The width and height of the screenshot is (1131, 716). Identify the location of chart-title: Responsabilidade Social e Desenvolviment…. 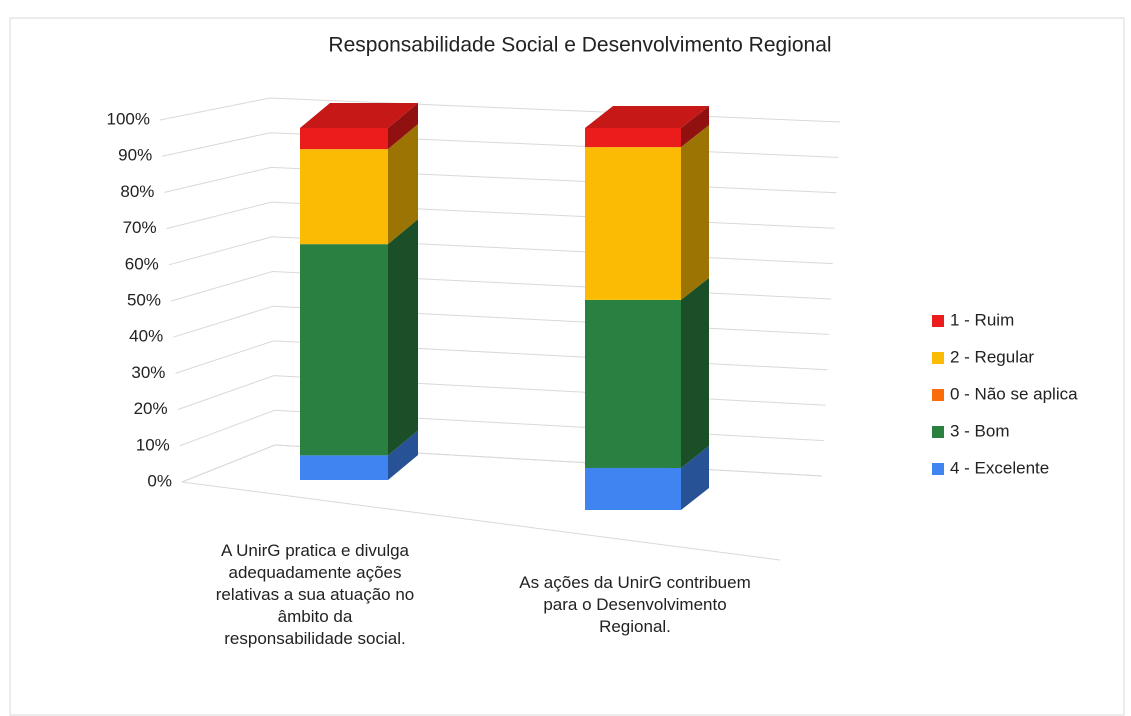
(579, 45).